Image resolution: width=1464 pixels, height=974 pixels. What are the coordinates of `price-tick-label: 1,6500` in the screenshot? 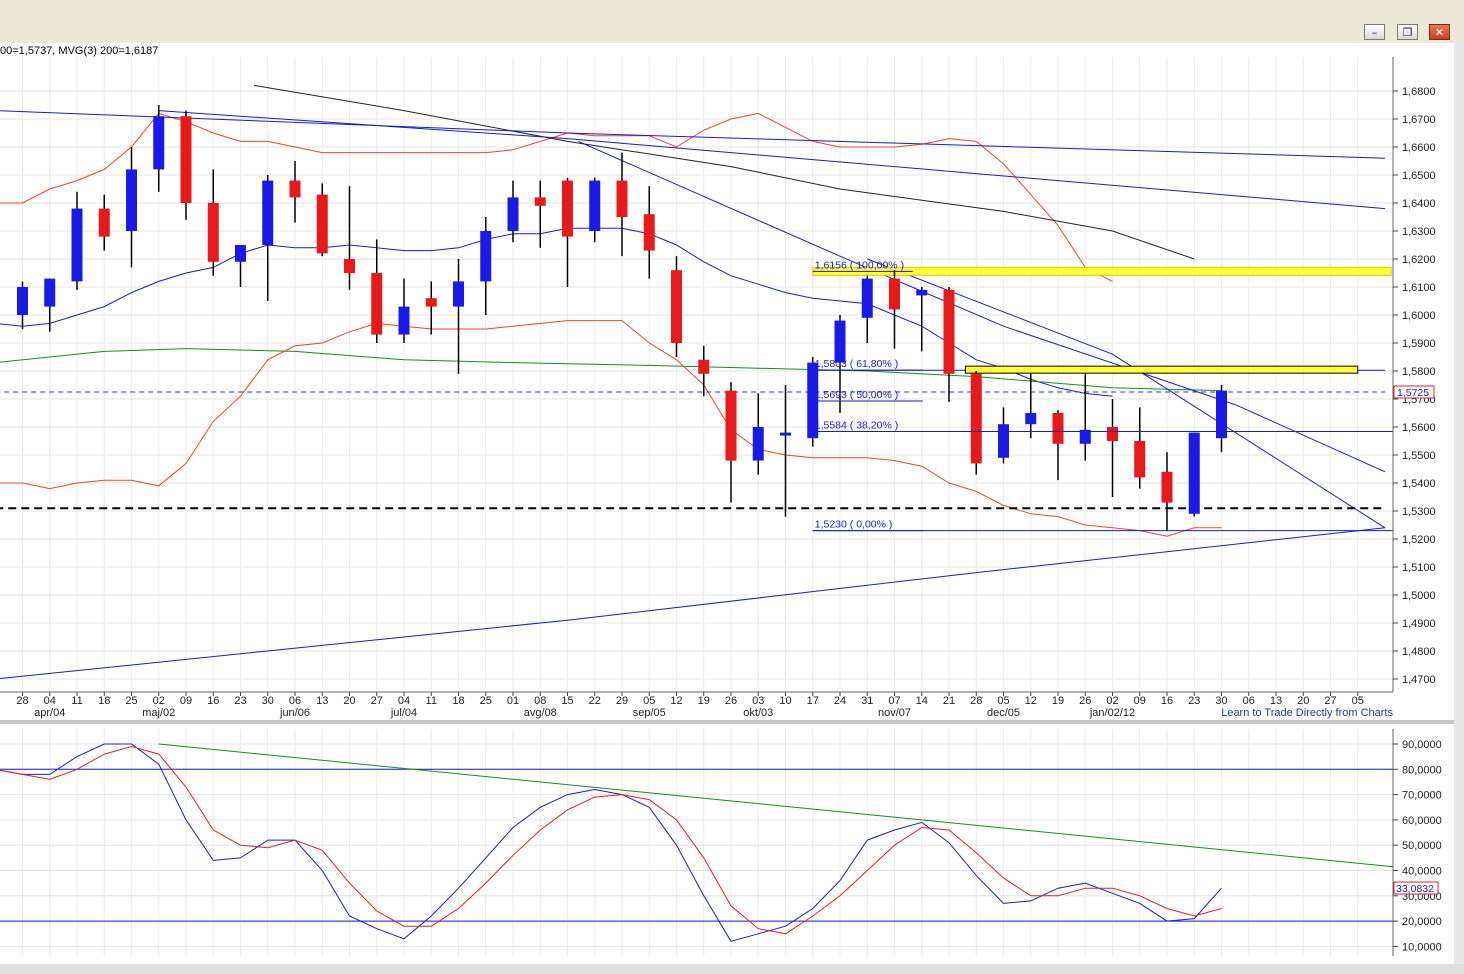 It's located at (1419, 176).